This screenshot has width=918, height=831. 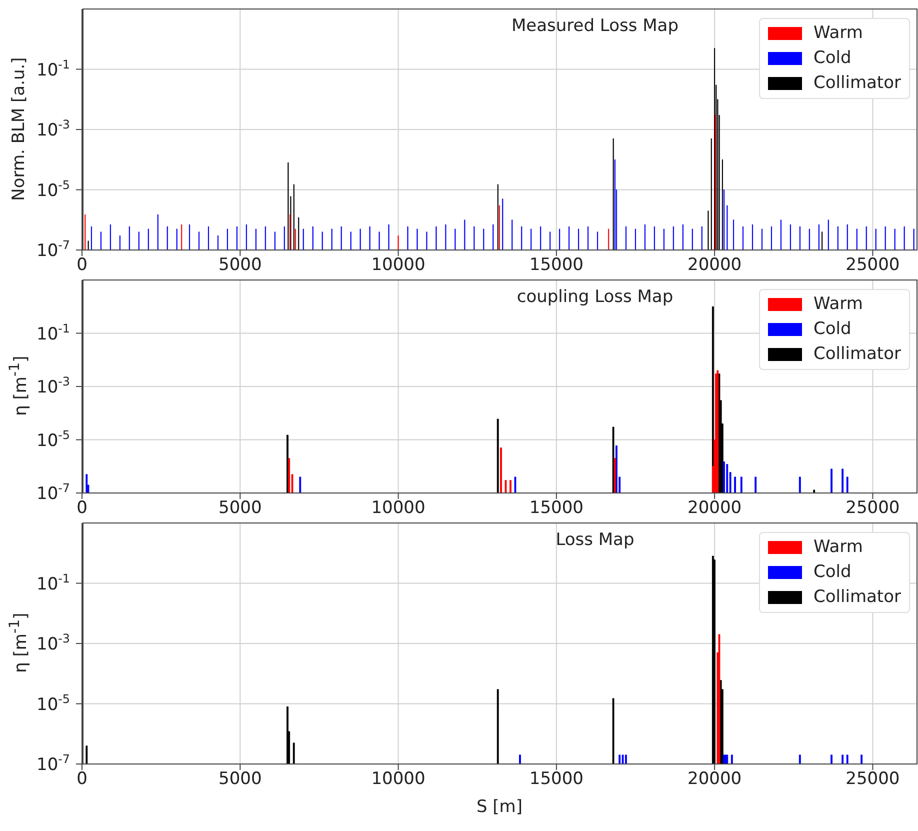 I want to click on x-axis-title: S [m], so click(x=499, y=807).